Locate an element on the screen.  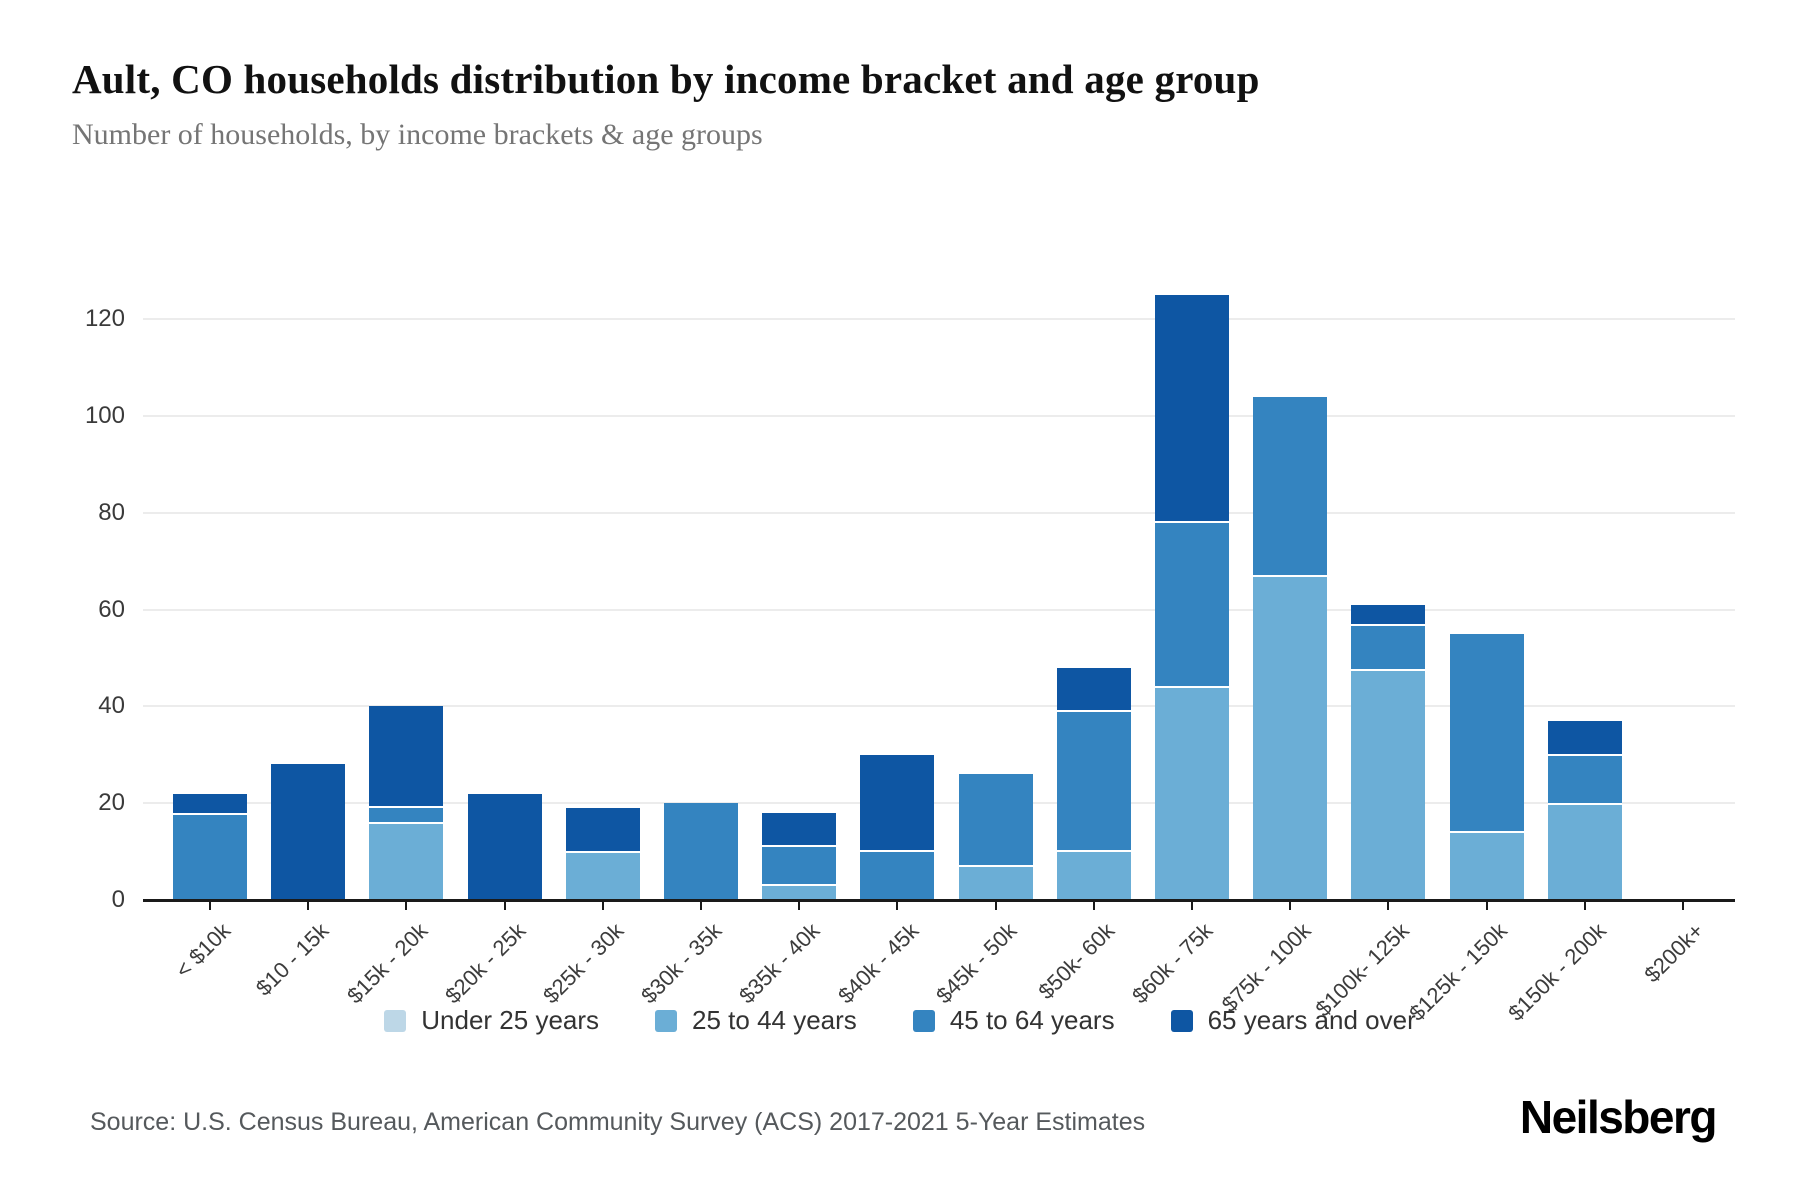
legend-label: 25 to 44 years is located at coordinates (774, 1020).